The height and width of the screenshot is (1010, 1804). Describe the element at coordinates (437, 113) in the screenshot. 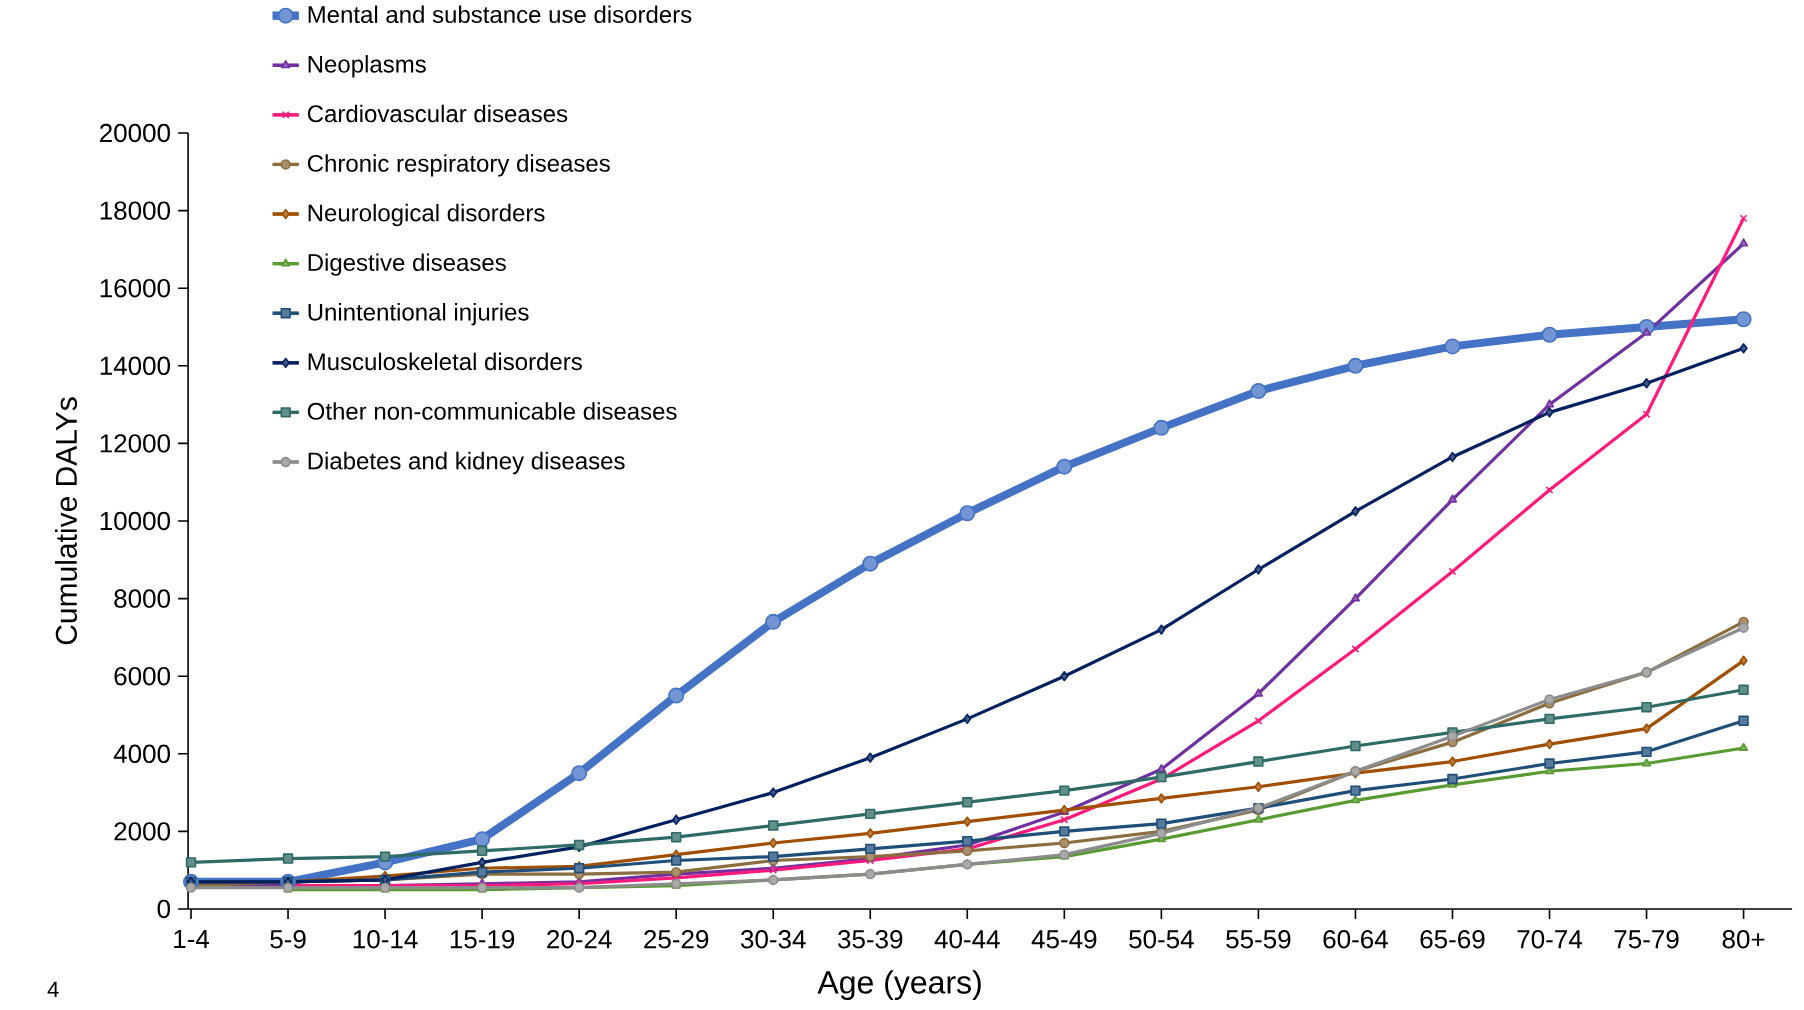

I see `legend-label: Cardiovascular diseases` at that location.